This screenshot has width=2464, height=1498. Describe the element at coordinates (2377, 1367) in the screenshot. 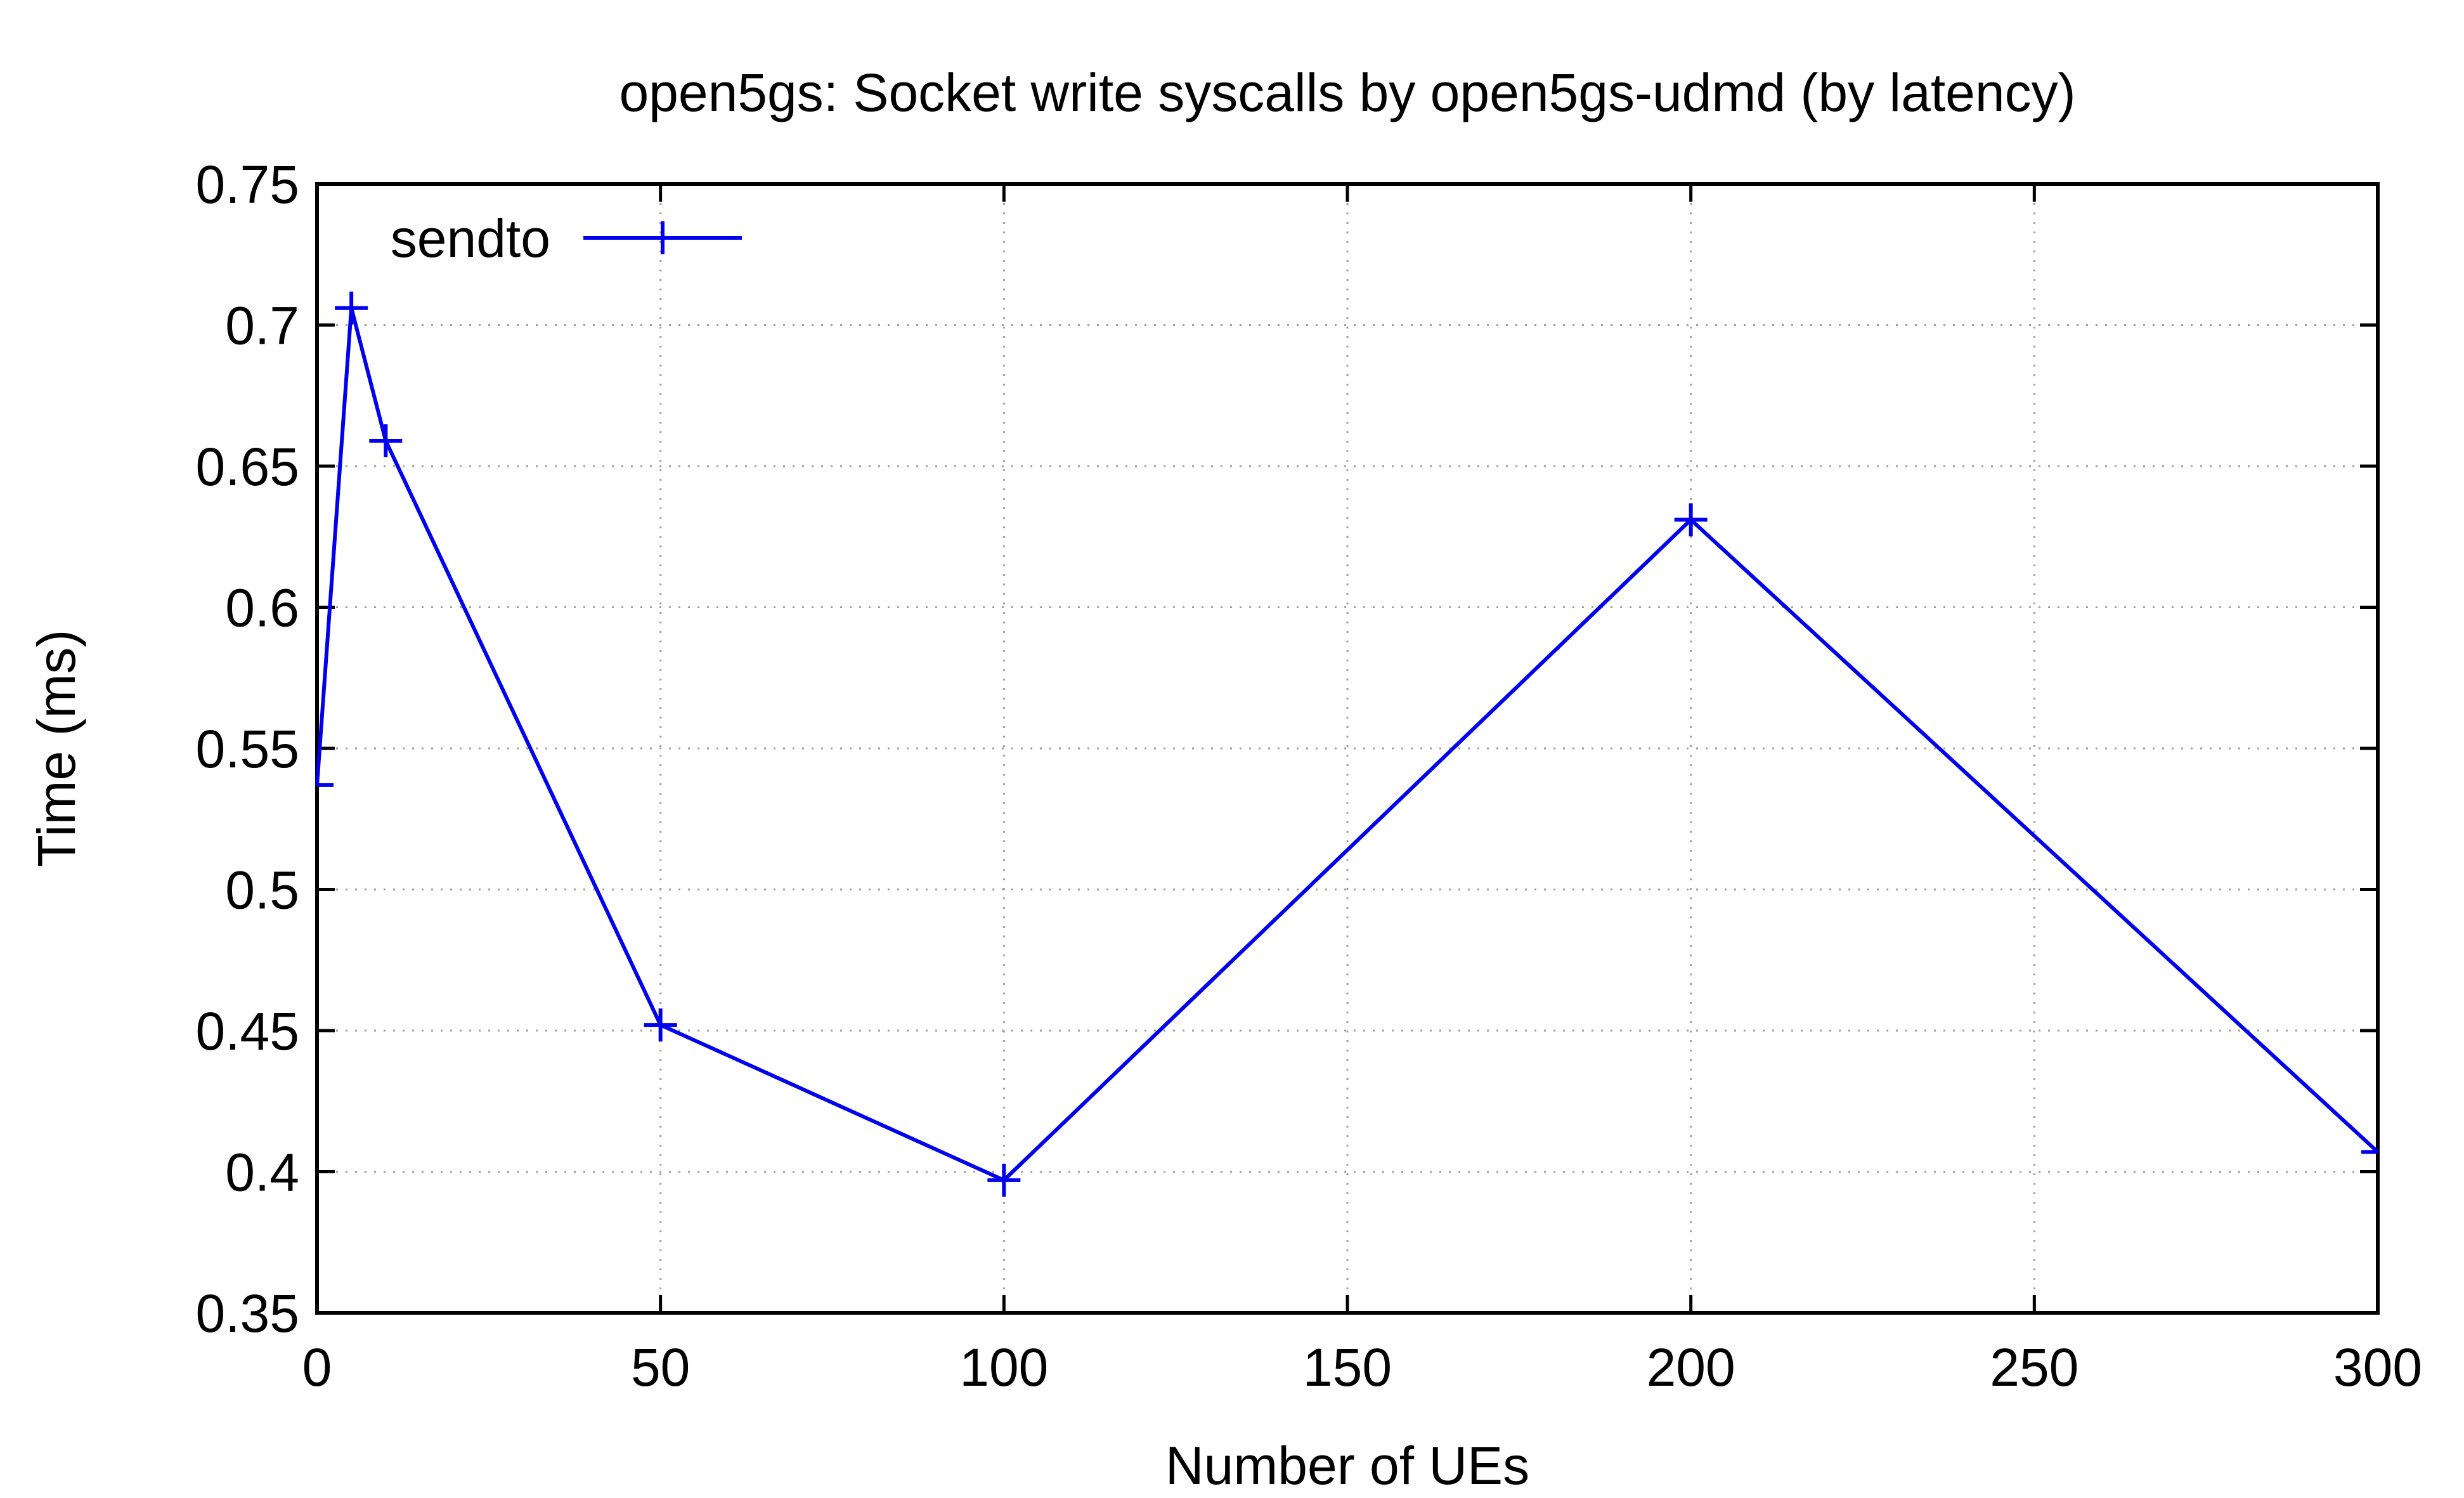

I see `x-tick-label: 300` at that location.